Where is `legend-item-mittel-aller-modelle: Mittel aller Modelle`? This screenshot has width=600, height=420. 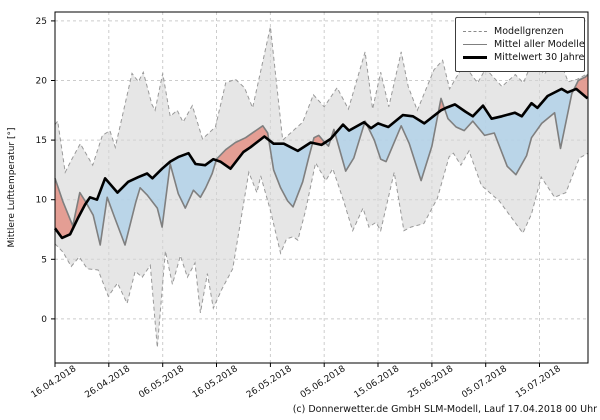
legend-item-mittel-aller-modelle: Mittel aller Modelle is located at coordinates (524, 44).